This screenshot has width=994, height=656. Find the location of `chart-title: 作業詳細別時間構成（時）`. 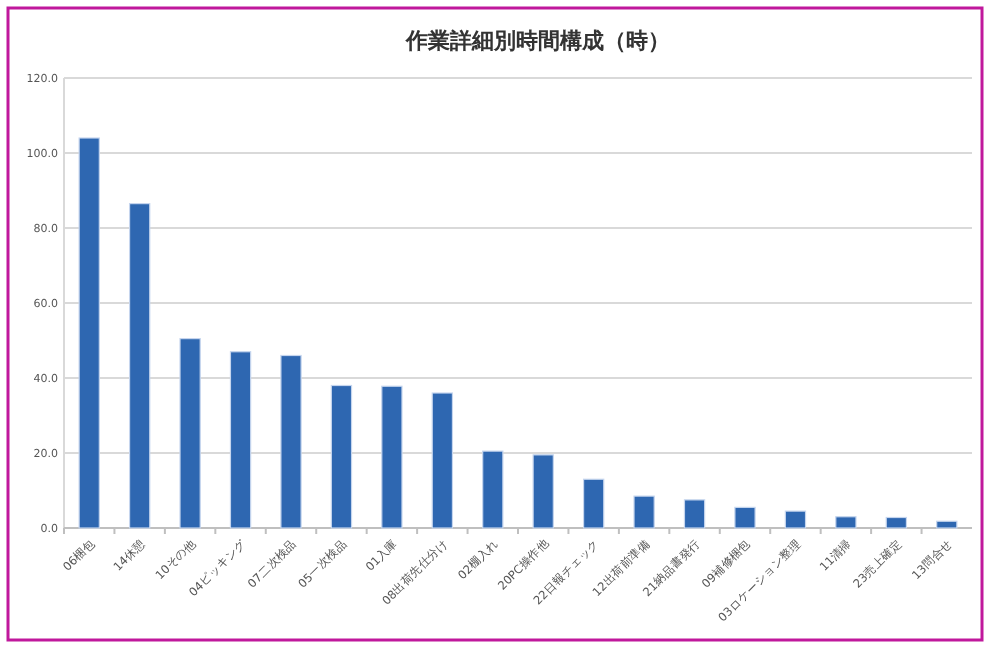

chart-title: 作業詳細別時間構成（時） is located at coordinates (537, 41).